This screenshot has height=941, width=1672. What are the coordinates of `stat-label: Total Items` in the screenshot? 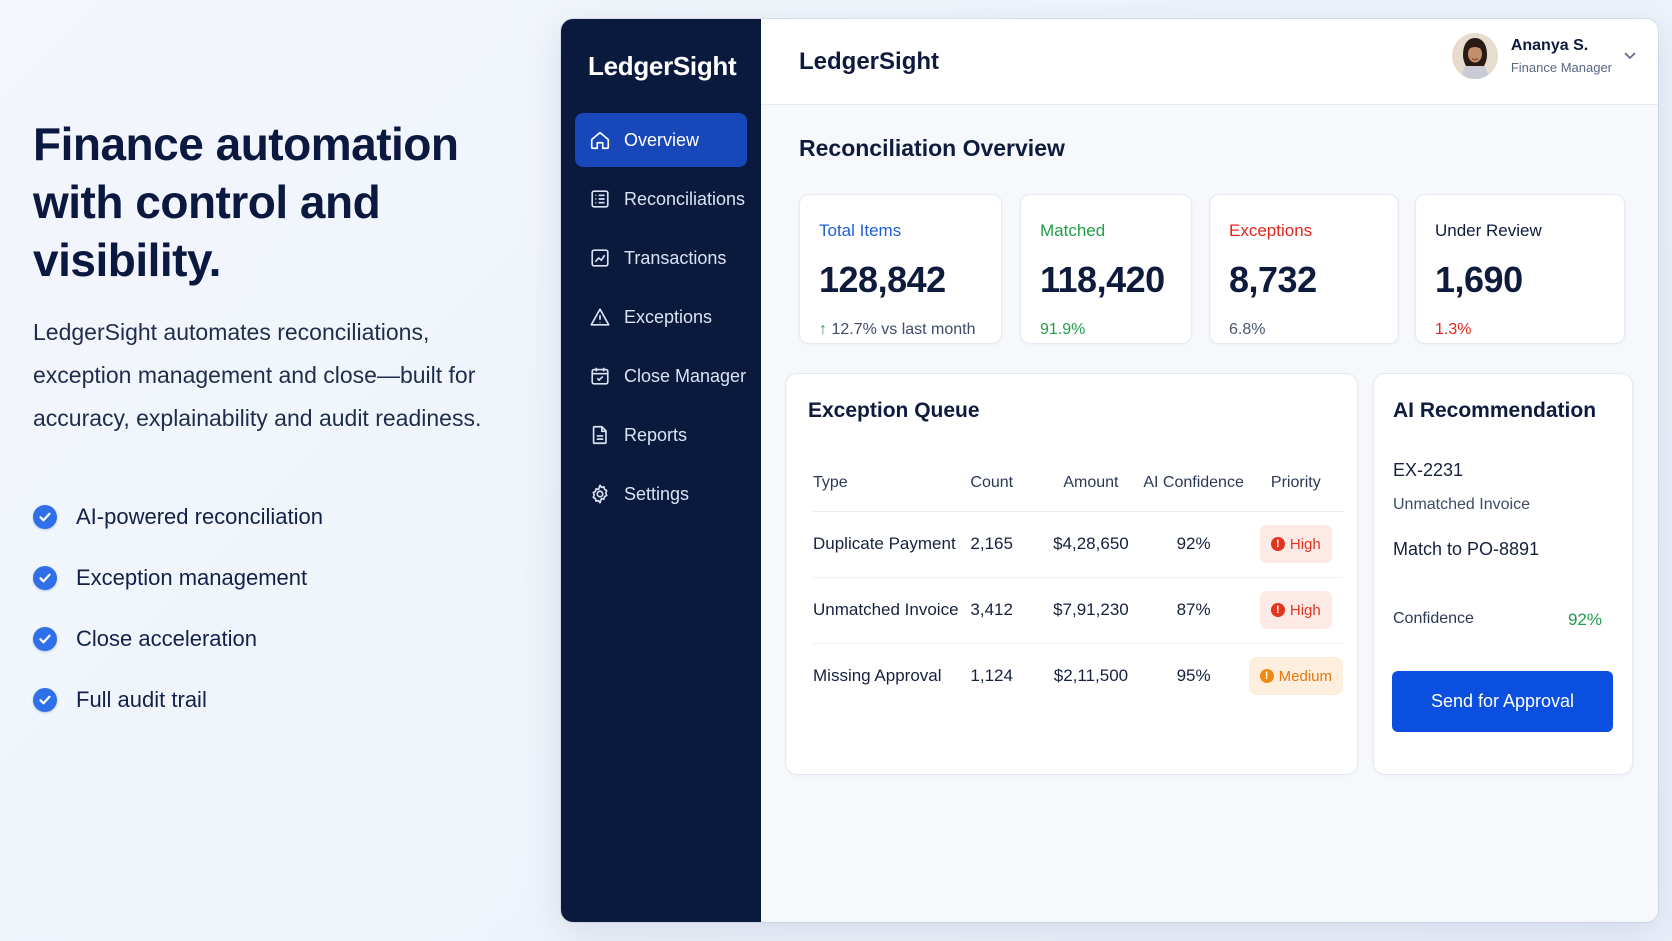 It's located at (860, 230).